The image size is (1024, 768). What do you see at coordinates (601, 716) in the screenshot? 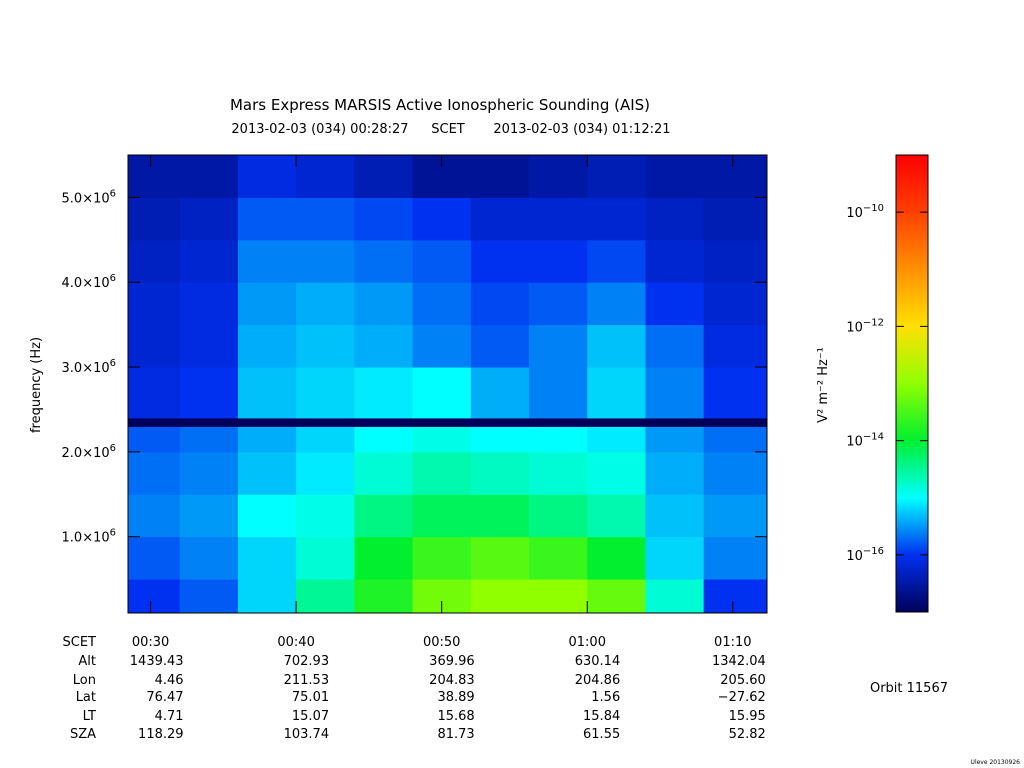
I see `ephemeris-value: 15.84` at bounding box center [601, 716].